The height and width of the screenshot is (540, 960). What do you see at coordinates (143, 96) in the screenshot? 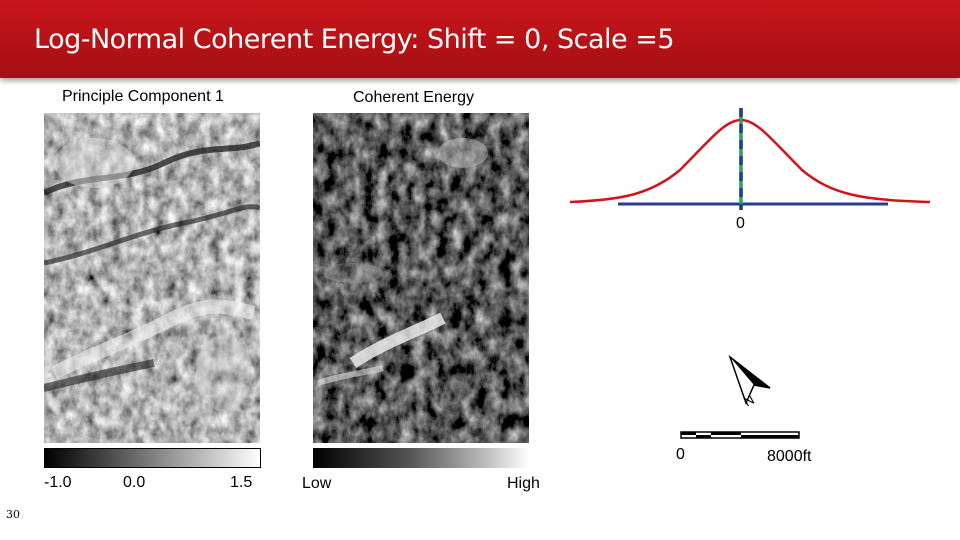
I see `left-panel-label: Principle Component 1` at bounding box center [143, 96].